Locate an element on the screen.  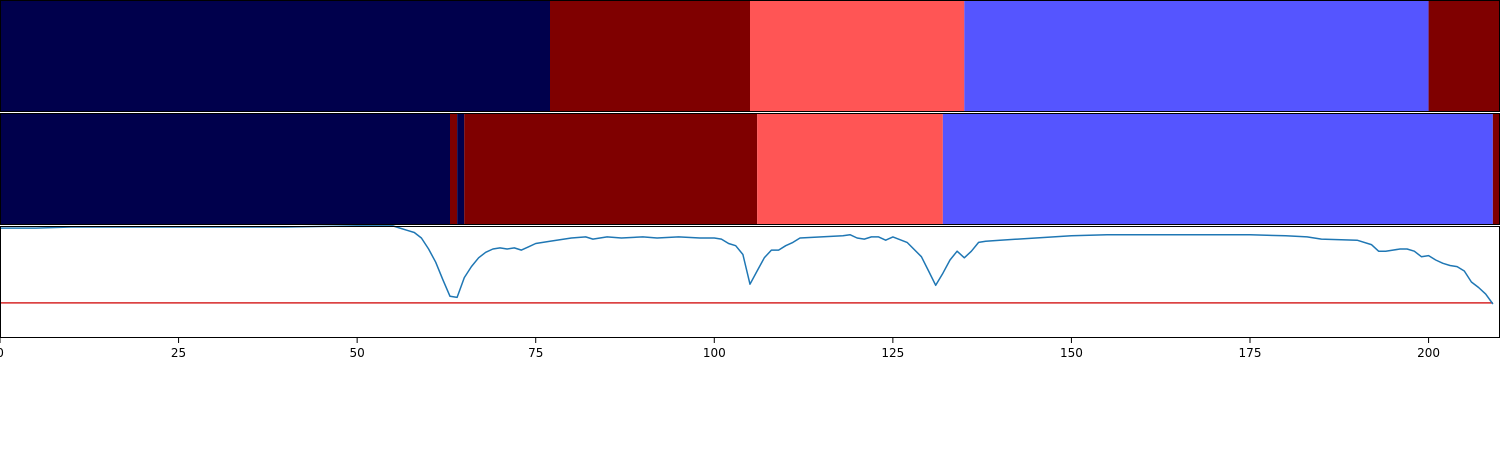
x-tick-label-7: 175 is located at coordinates (1250, 353).